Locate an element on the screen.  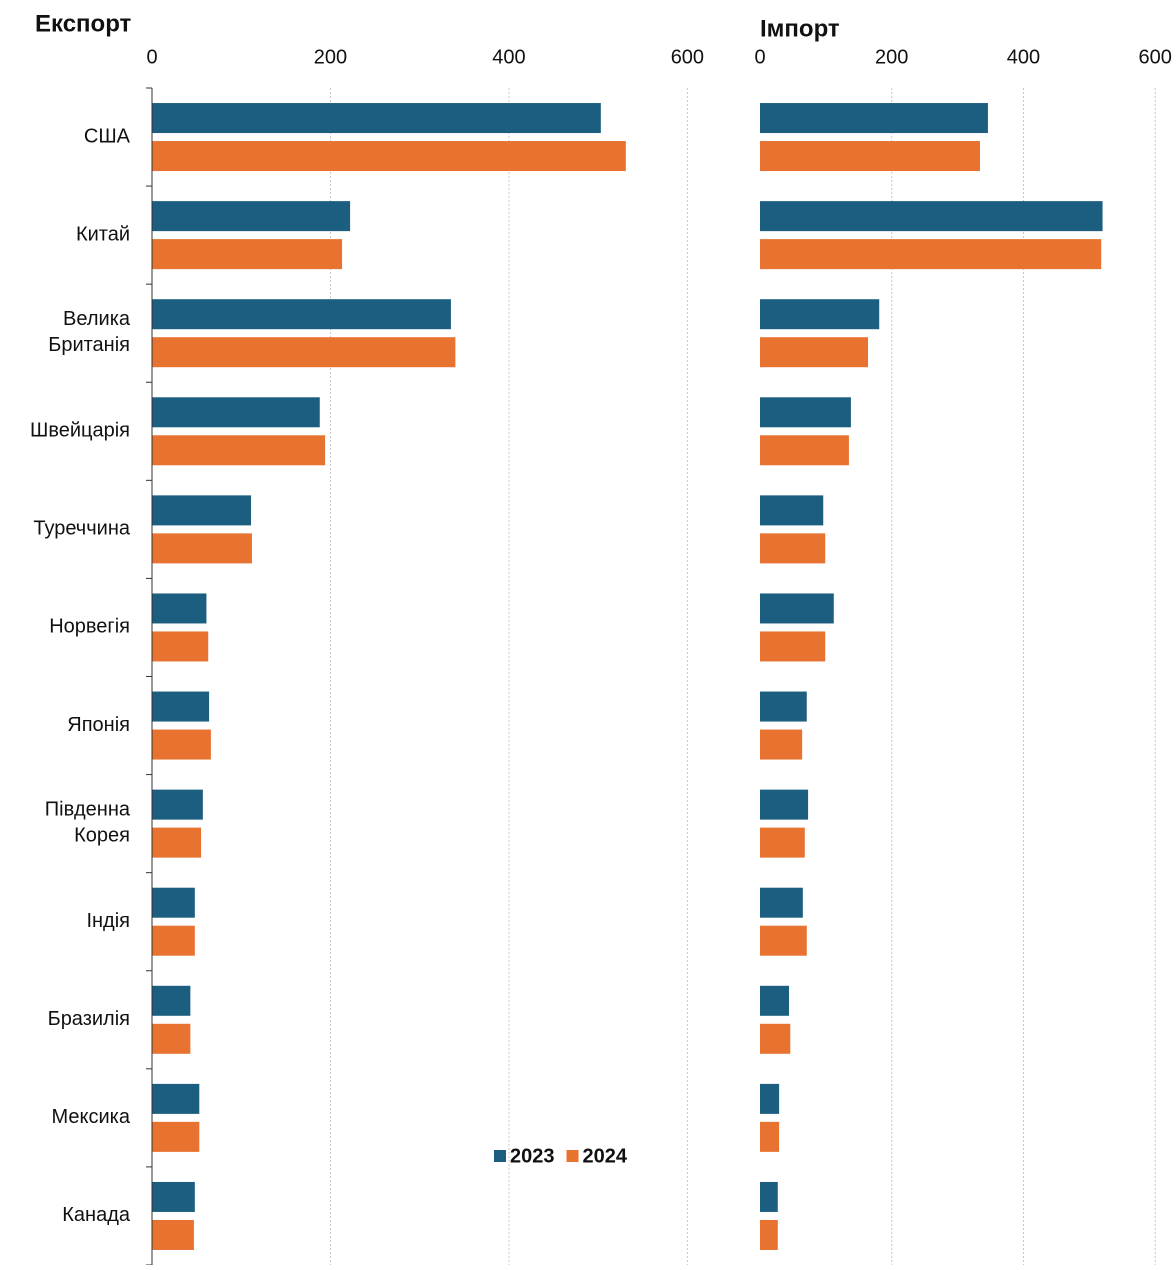
label-line: Південна is located at coordinates (88, 810).